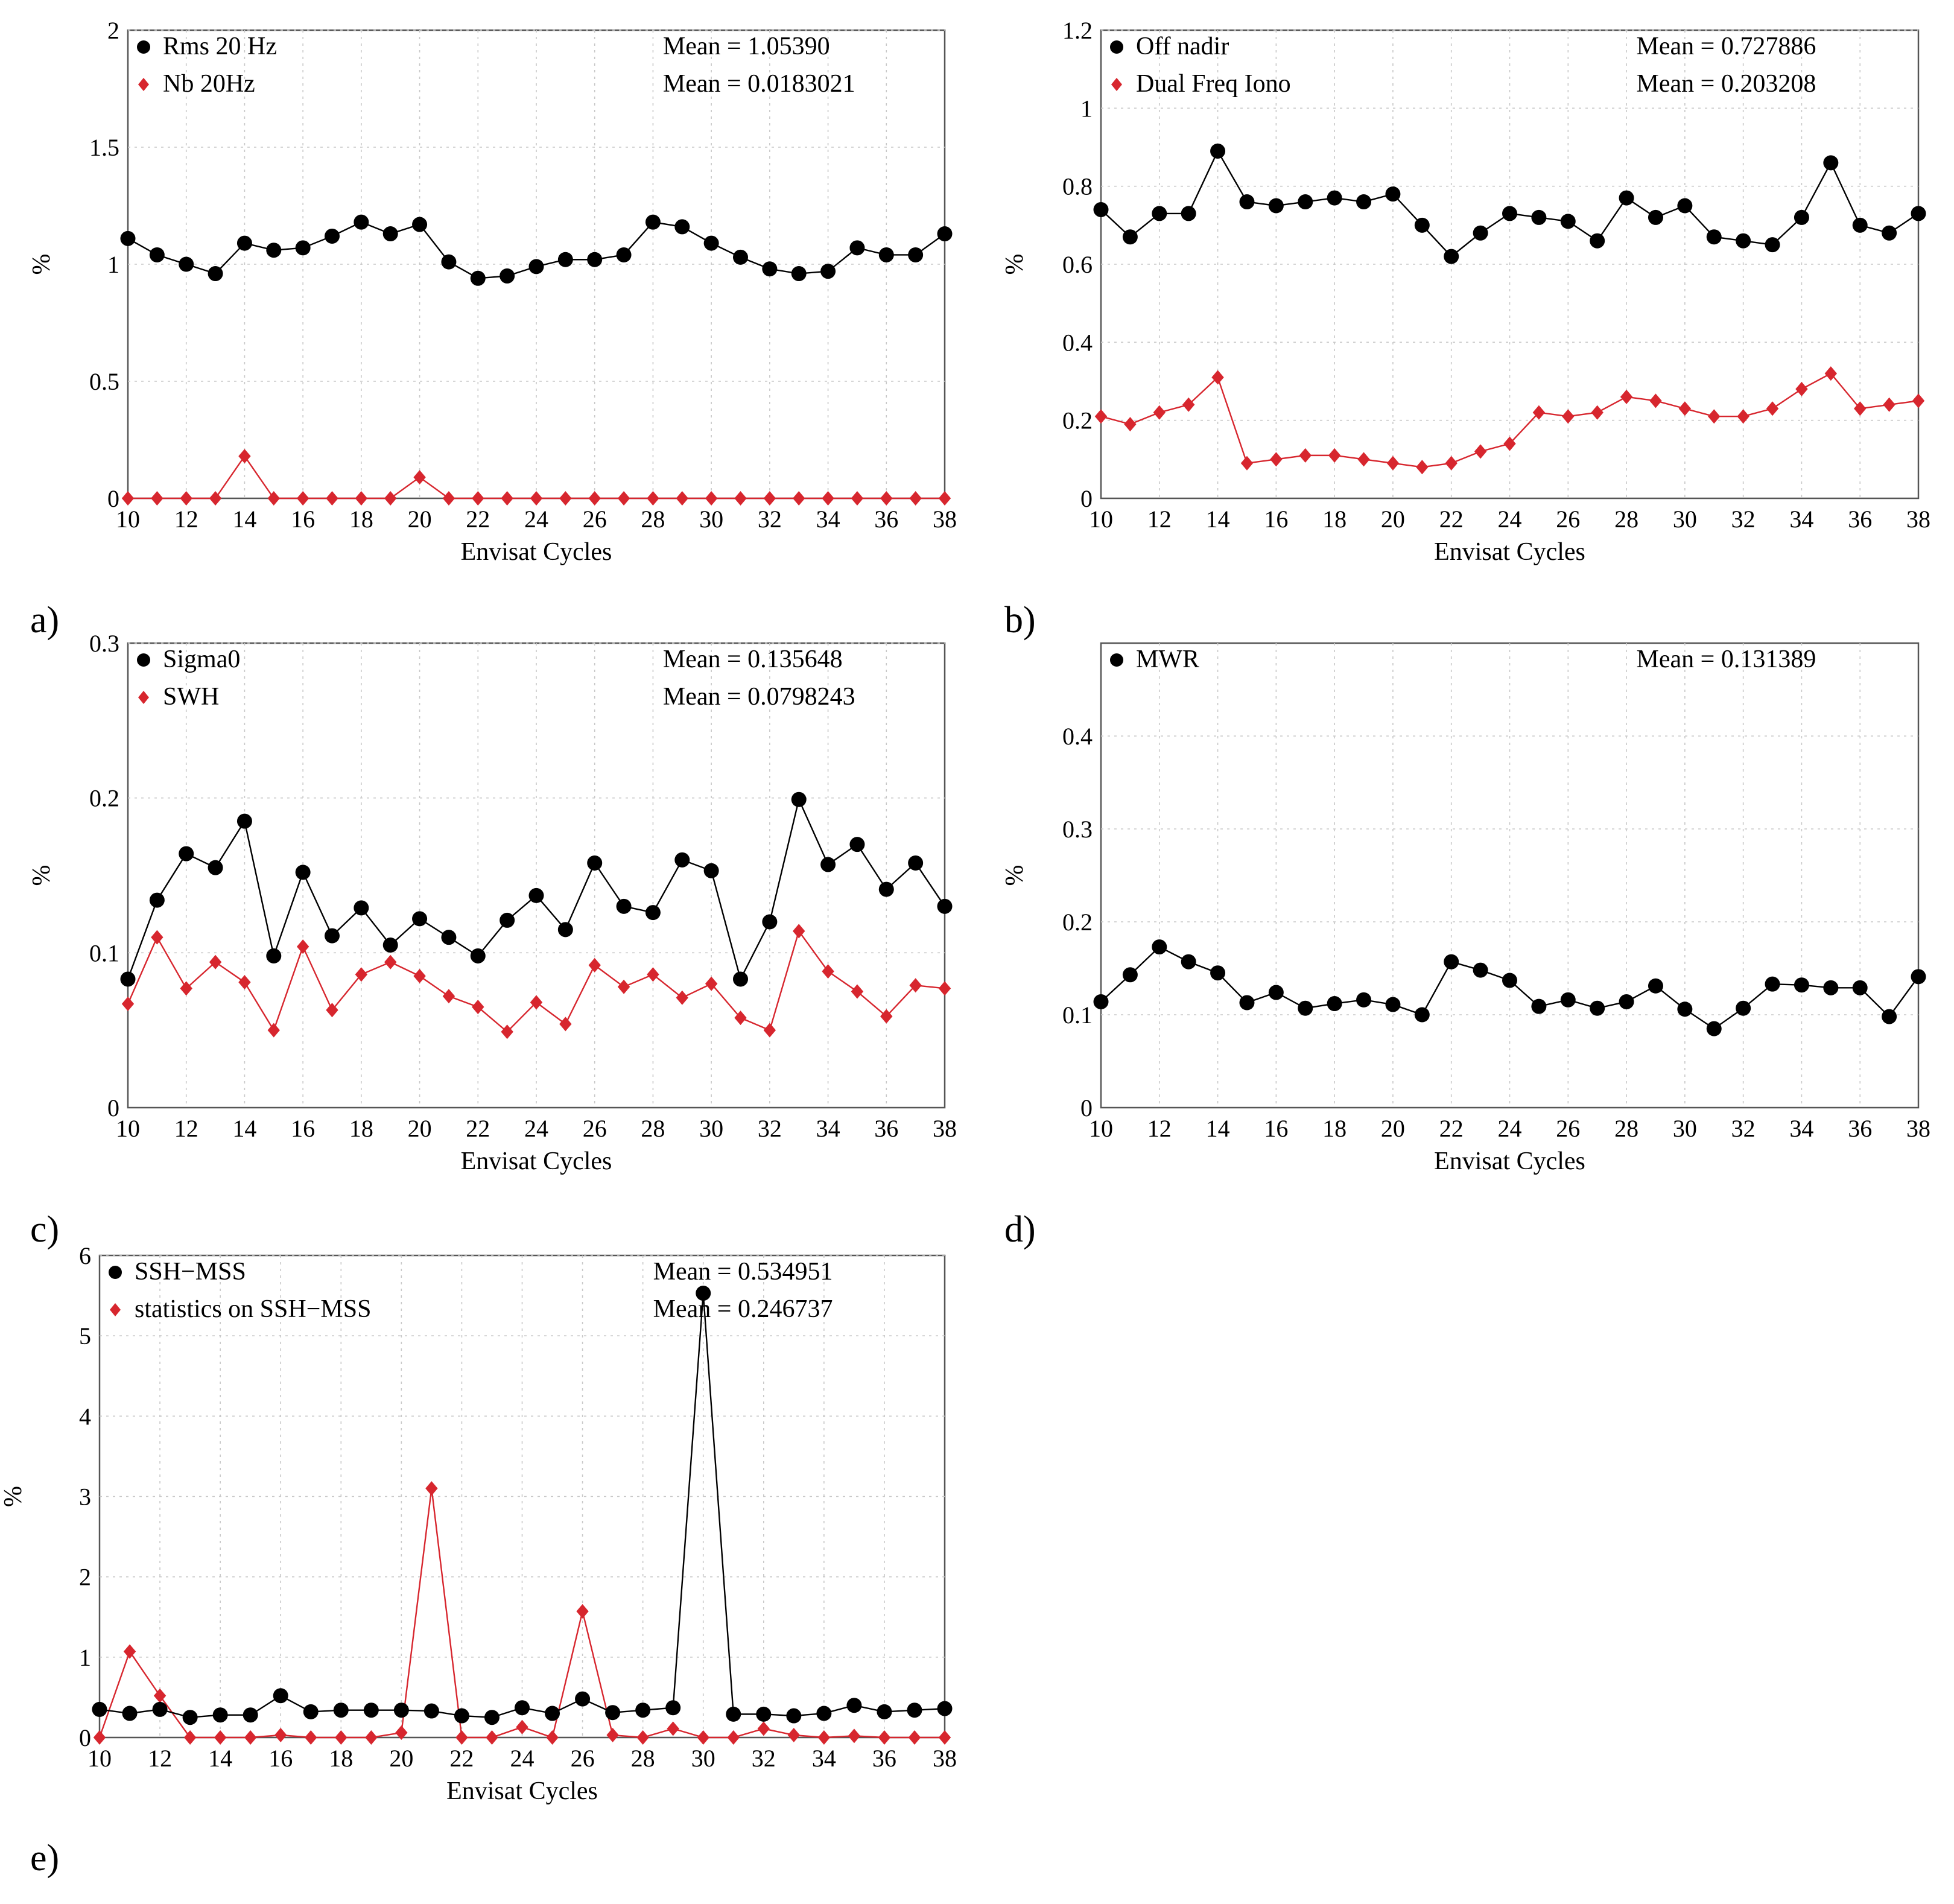 This screenshot has height=1904, width=1954. What do you see at coordinates (1077, 187) in the screenshot?
I see `y-tick-label: 0.8` at bounding box center [1077, 187].